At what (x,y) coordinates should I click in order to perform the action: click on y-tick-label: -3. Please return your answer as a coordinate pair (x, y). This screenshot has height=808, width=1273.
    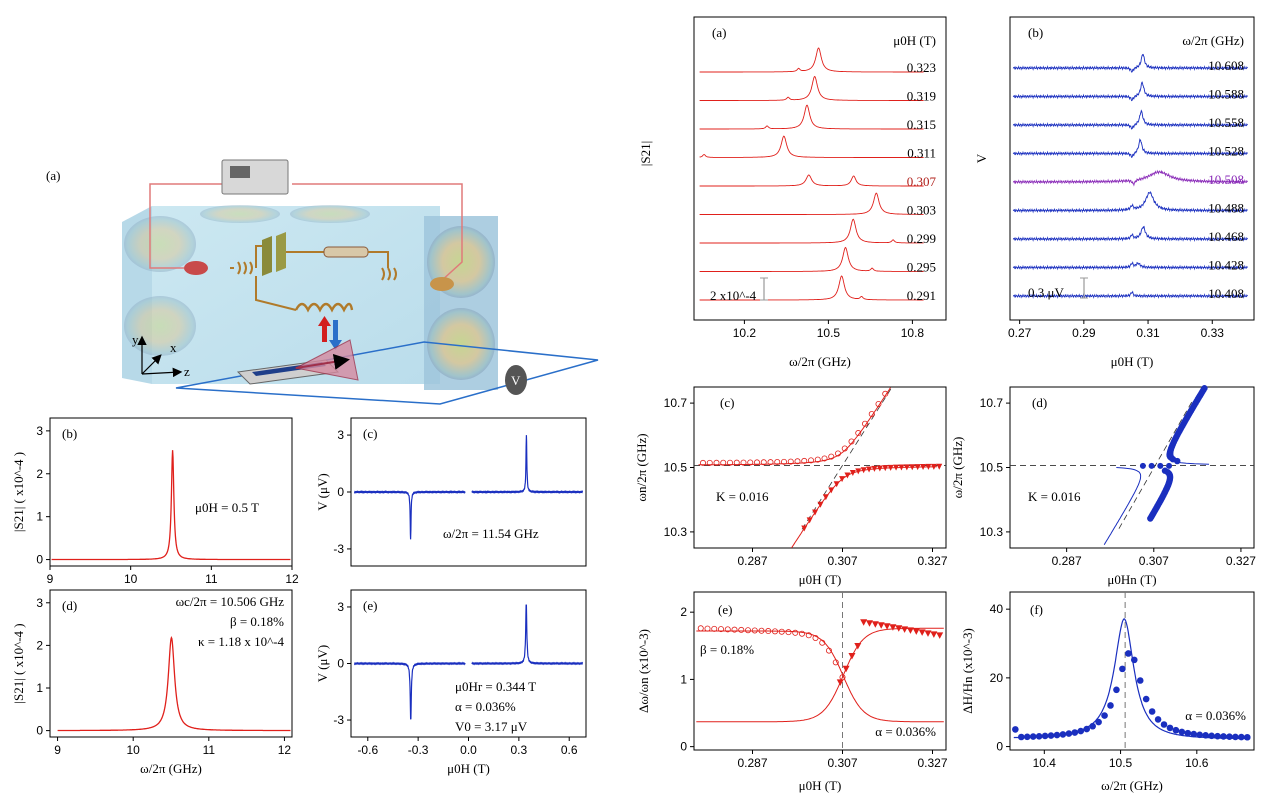
    Looking at the image, I should click on (338, 720).